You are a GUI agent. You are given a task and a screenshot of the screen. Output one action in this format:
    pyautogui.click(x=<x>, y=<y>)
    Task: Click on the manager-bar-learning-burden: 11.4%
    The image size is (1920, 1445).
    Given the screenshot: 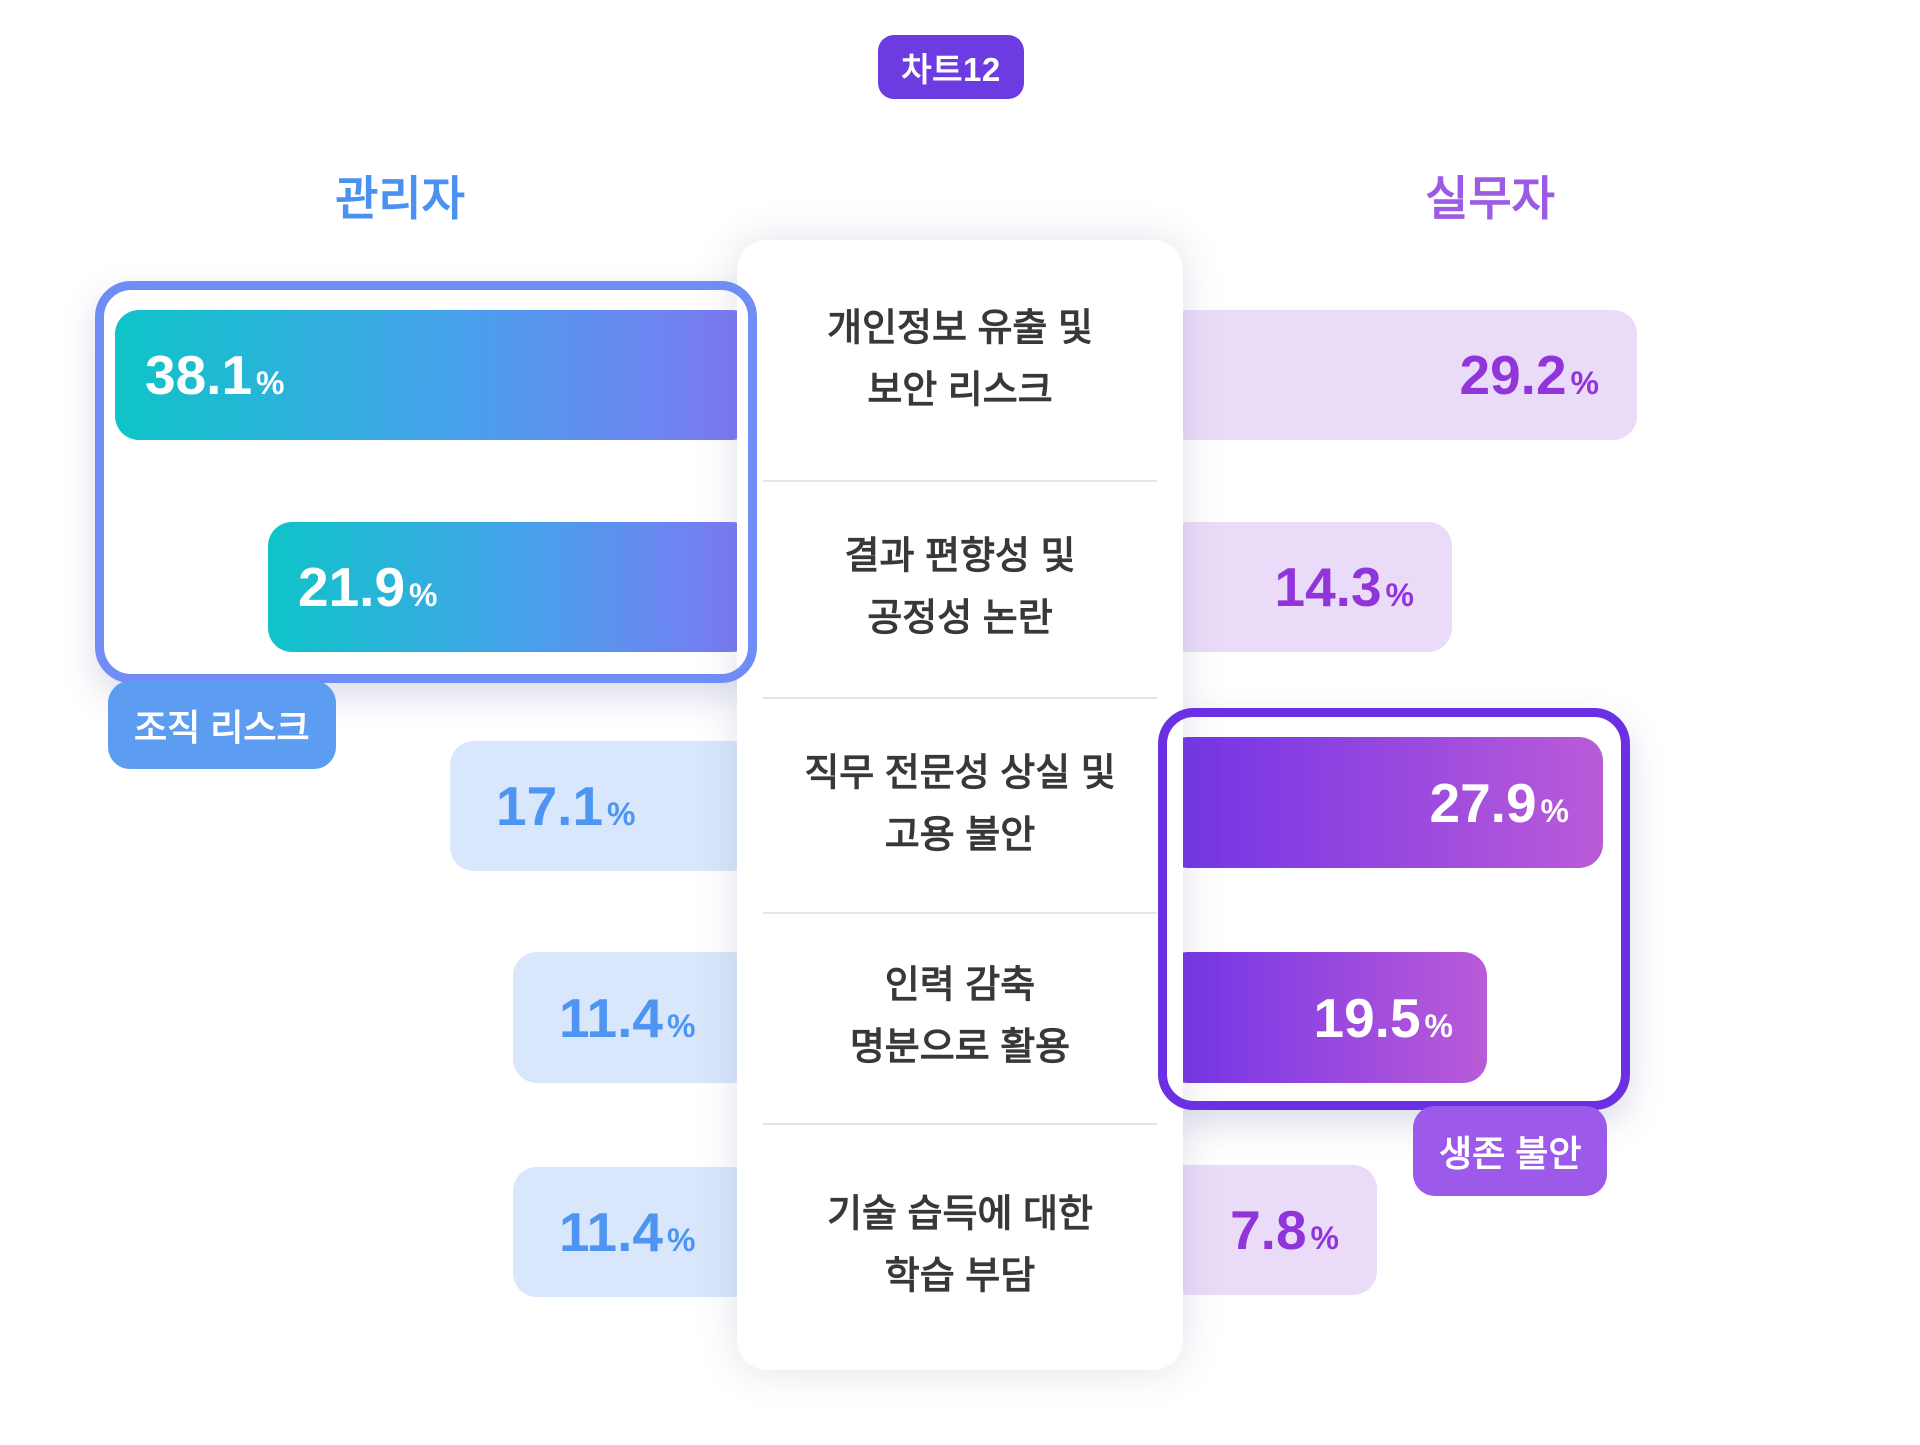 What is the action you would take?
    pyautogui.click(x=634, y=1232)
    